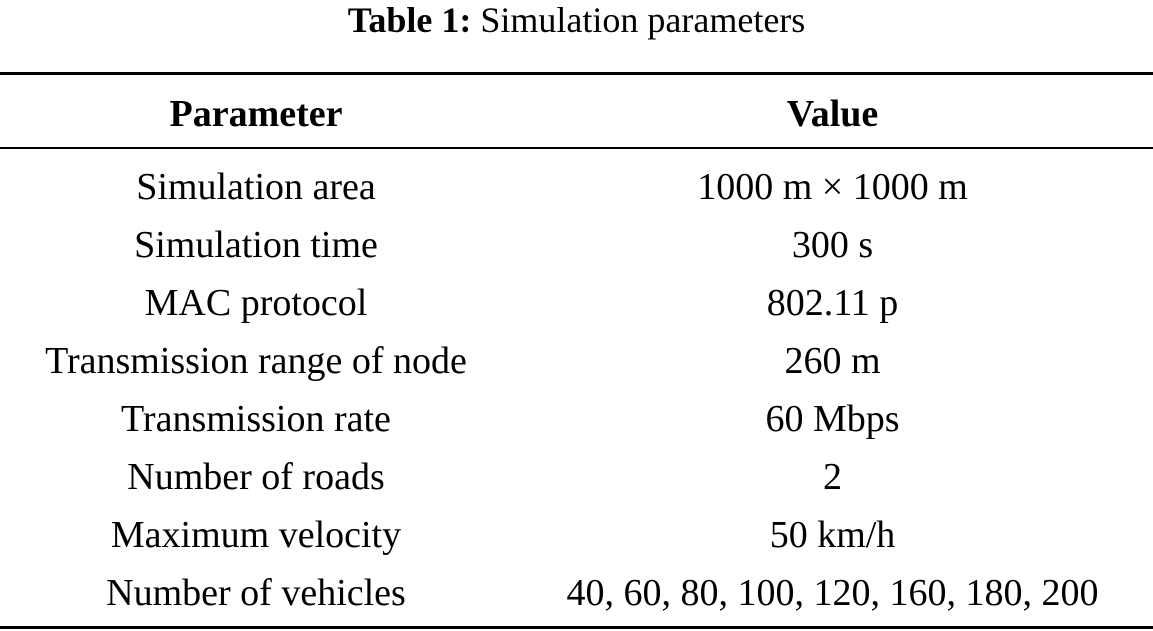 Image resolution: width=1153 pixels, height=631 pixels. I want to click on value-cell: 1000 m × 1000 m, so click(832, 187).